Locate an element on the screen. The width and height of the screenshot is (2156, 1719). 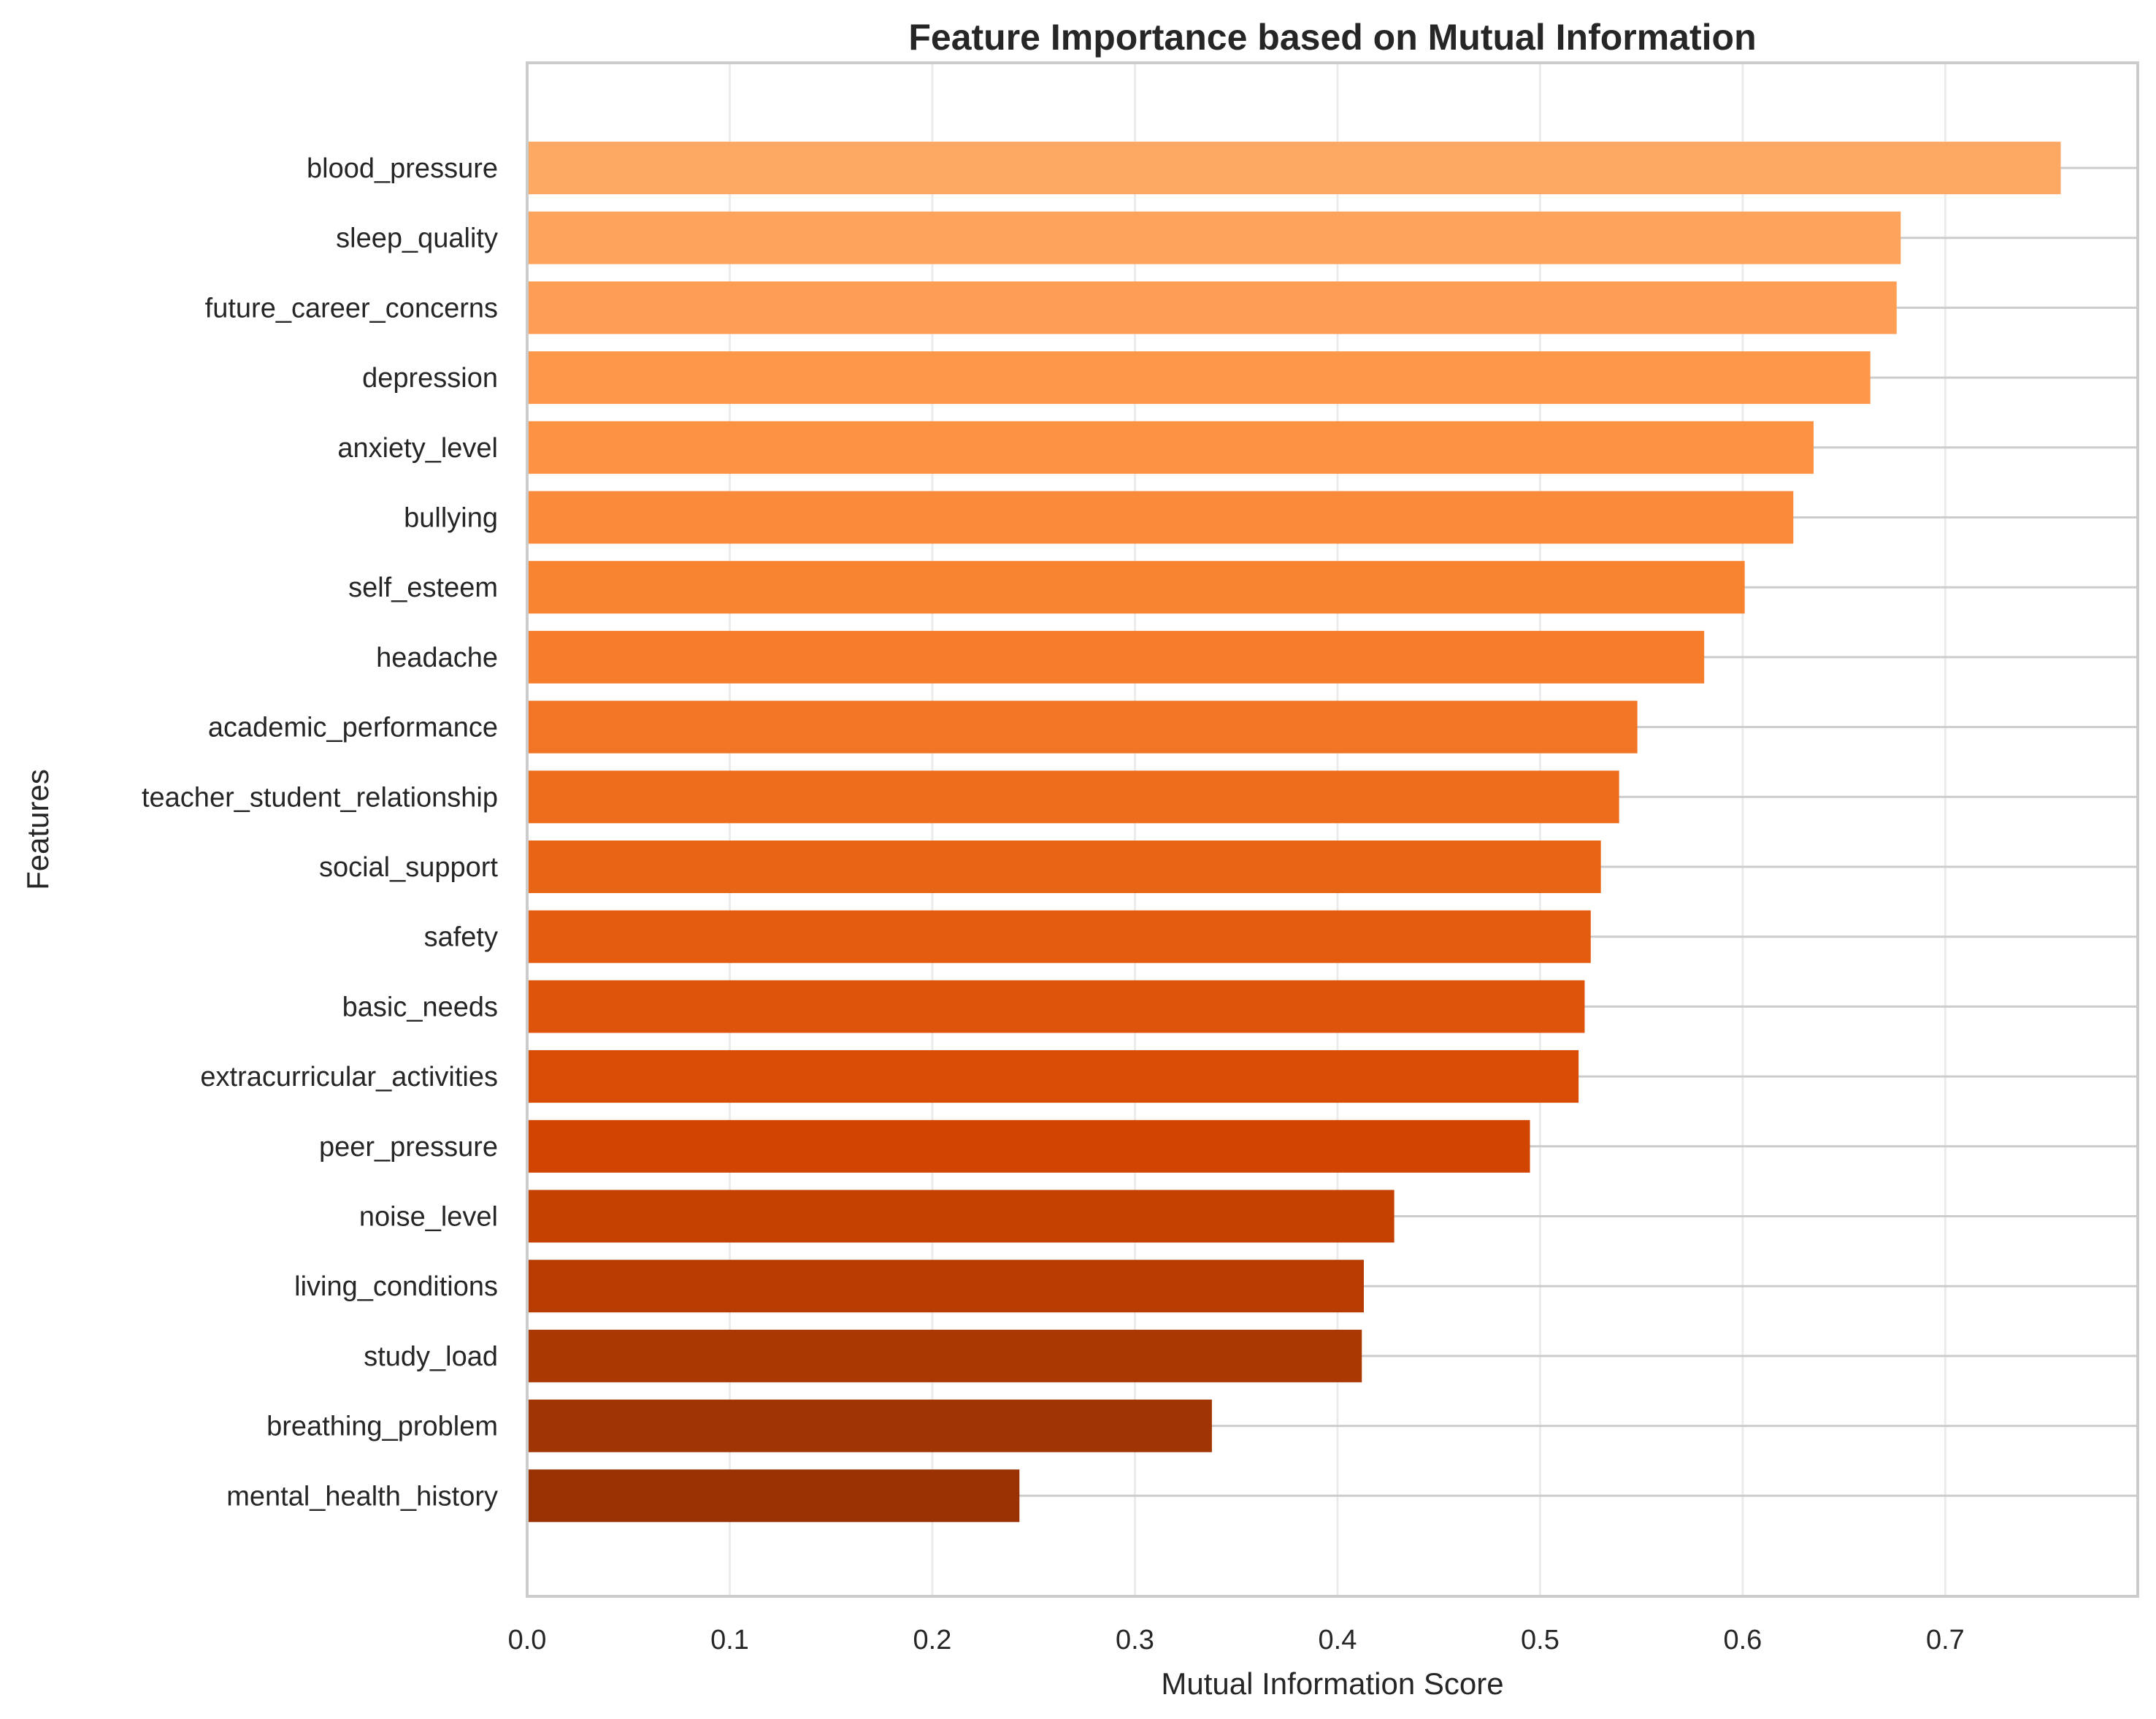
y-tick-label: living_conditions is located at coordinates (396, 1286).